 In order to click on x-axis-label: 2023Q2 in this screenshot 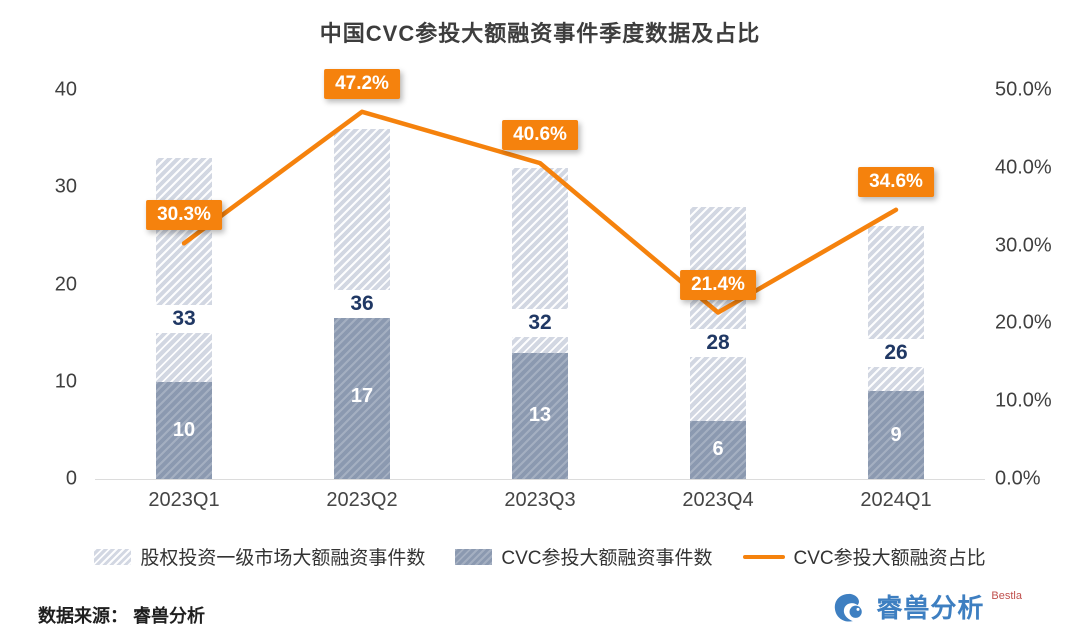, I will do `click(362, 500)`.